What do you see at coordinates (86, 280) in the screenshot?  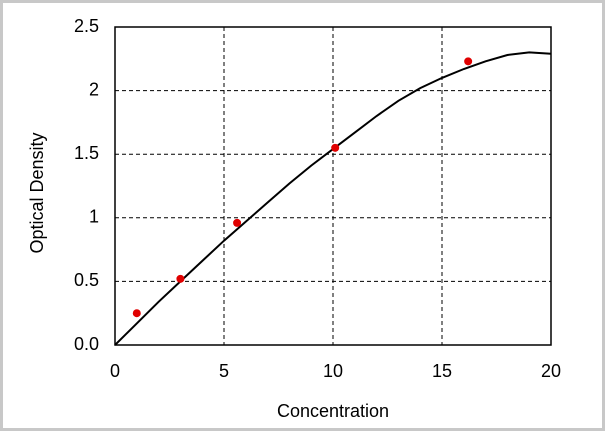 I see `y-tick-label: 0.5` at bounding box center [86, 280].